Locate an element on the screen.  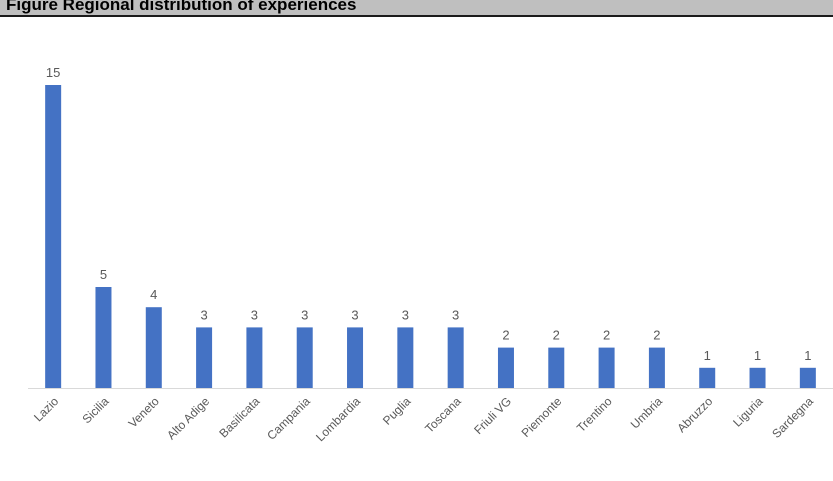
x-tick-label: Friuli VG is located at coordinates (492, 415).